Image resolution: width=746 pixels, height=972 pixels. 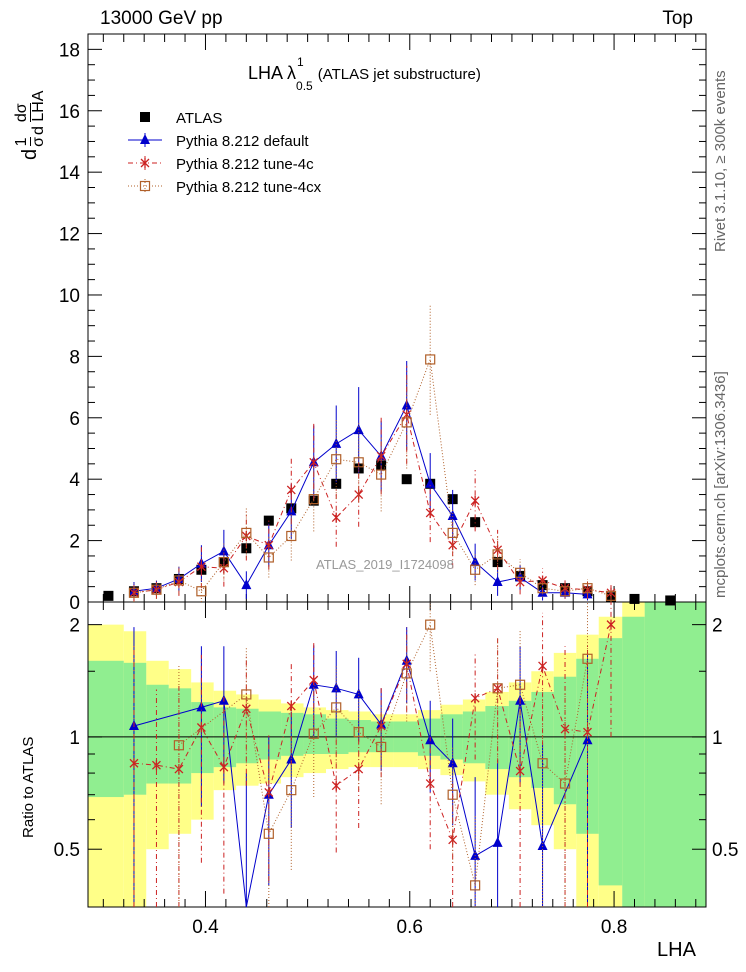 What do you see at coordinates (29, 154) in the screenshot?
I see `ylabel-prefix: d` at bounding box center [29, 154].